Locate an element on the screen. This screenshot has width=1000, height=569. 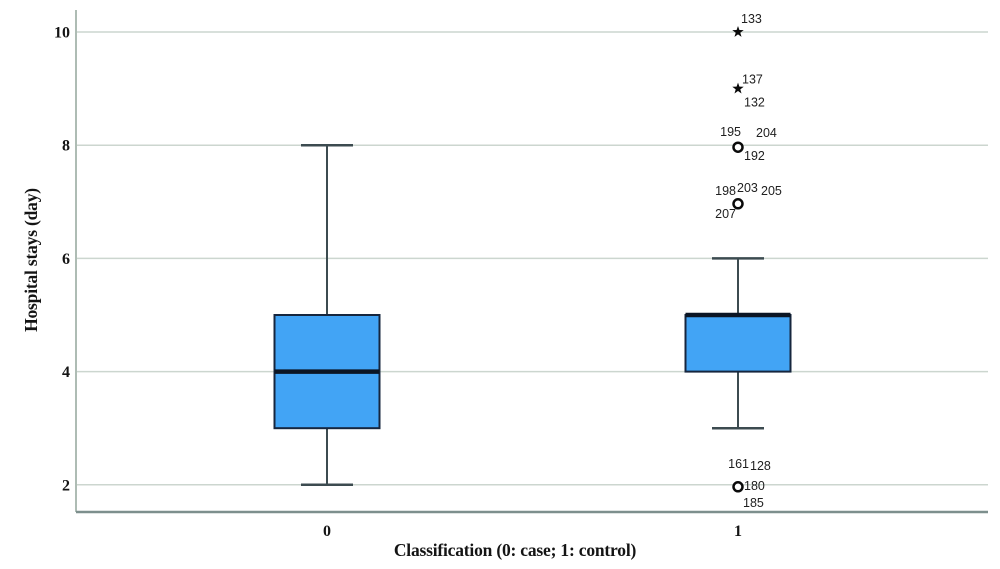
x-tick-label-1: 1 is located at coordinates (738, 531).